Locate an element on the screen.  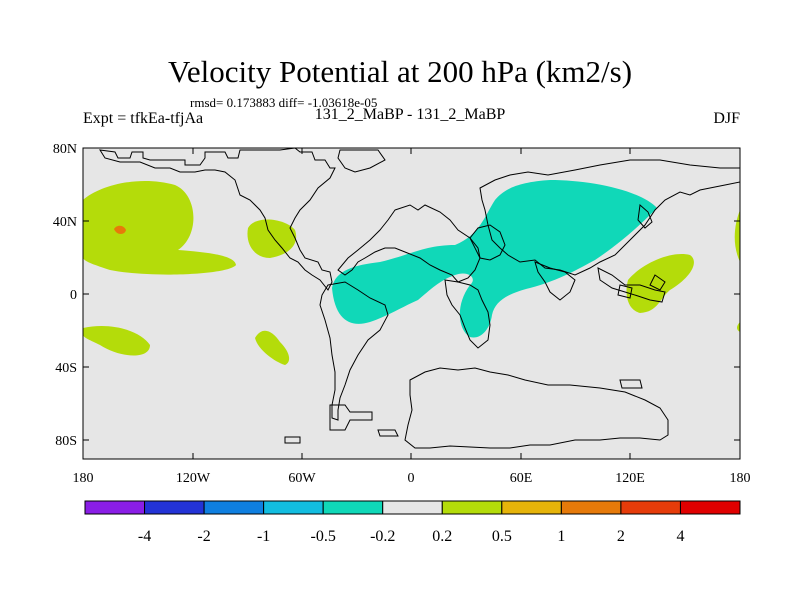
colorbar-label: -0.2 is located at coordinates (382, 536).